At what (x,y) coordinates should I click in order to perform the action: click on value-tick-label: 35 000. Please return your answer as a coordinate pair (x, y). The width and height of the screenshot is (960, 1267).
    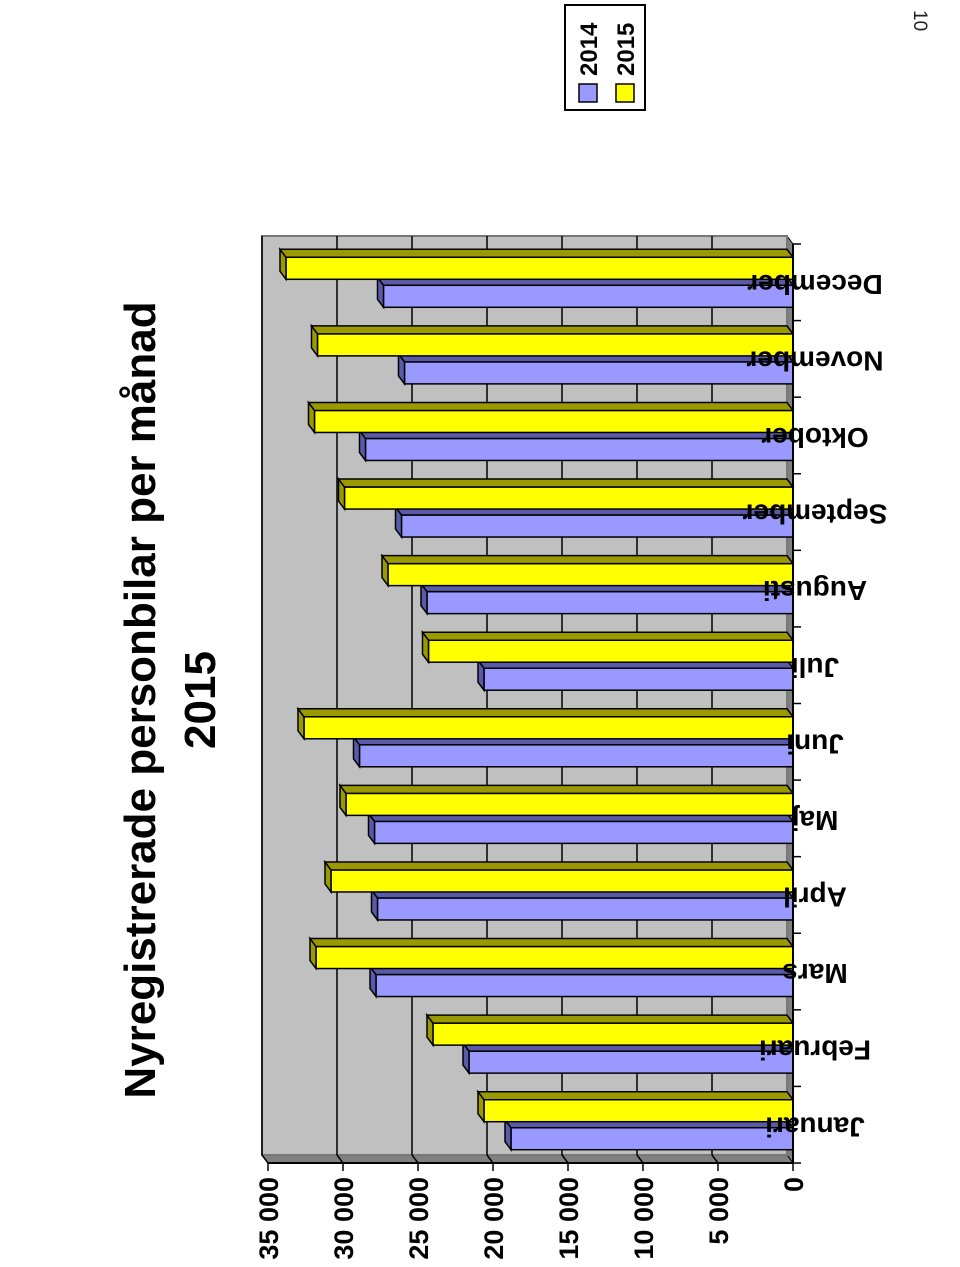
    Looking at the image, I should click on (269, 1218).